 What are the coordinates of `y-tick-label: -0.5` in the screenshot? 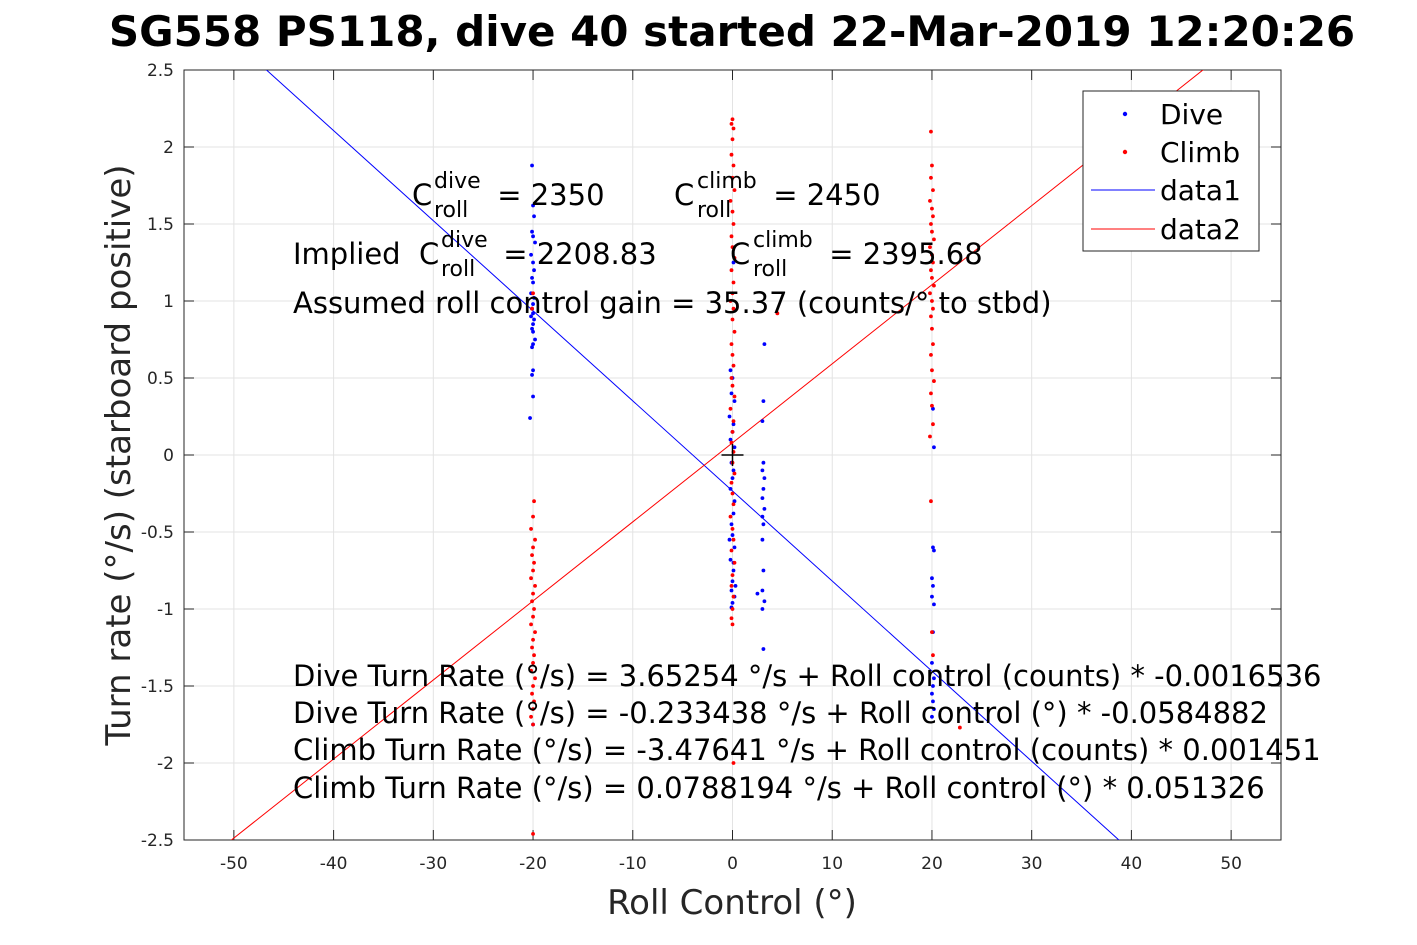 It's located at (157, 533).